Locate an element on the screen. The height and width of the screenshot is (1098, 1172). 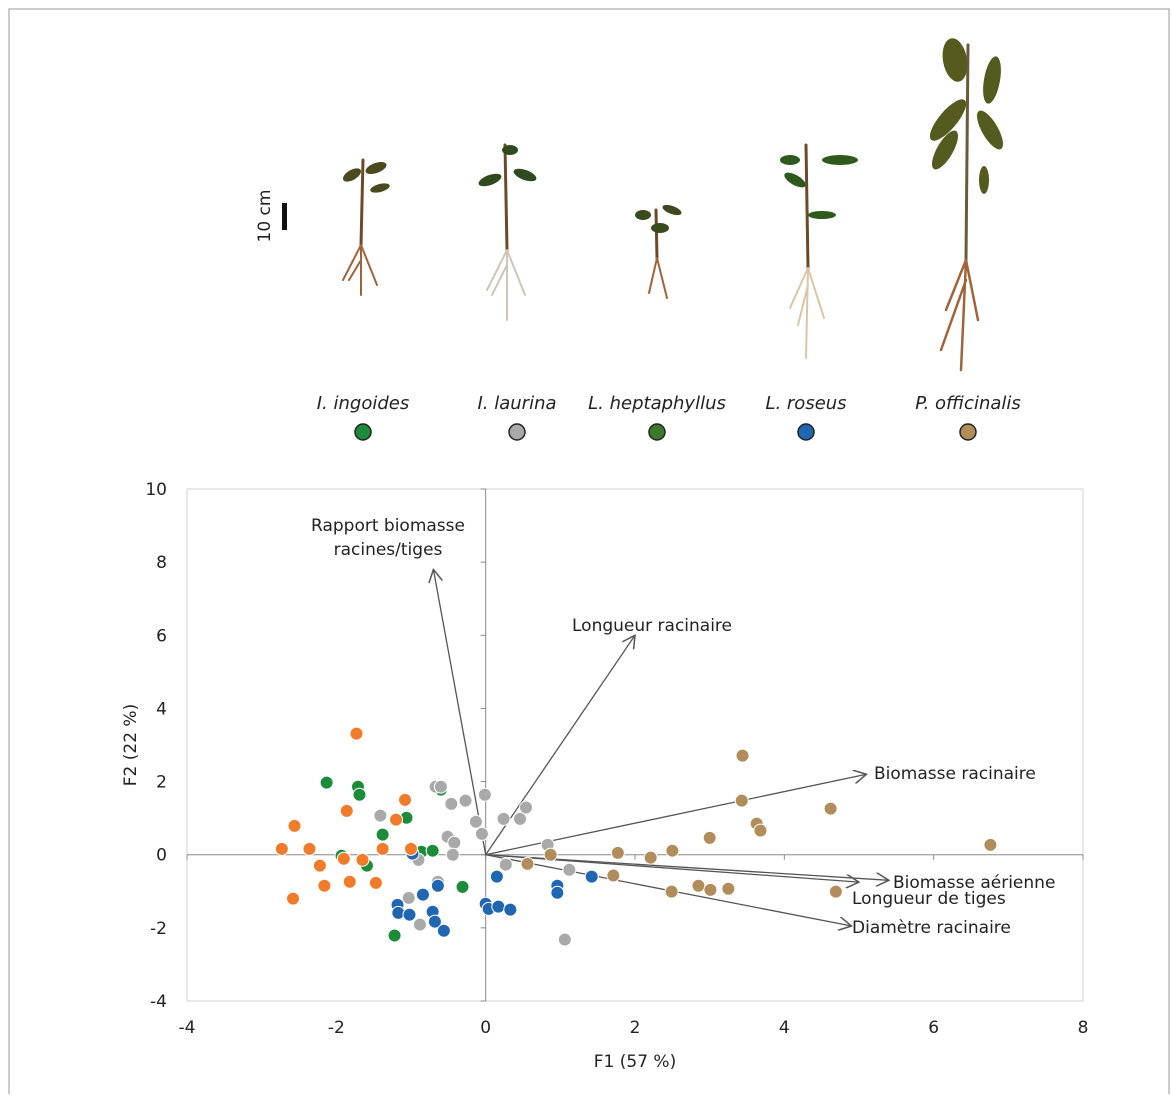
legend-label: I. ingoides is located at coordinates (363, 403).